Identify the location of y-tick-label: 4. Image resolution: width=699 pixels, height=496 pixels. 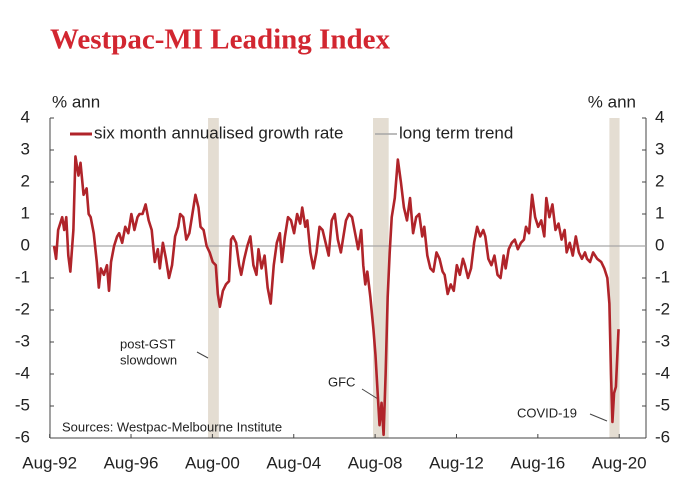
(25, 116).